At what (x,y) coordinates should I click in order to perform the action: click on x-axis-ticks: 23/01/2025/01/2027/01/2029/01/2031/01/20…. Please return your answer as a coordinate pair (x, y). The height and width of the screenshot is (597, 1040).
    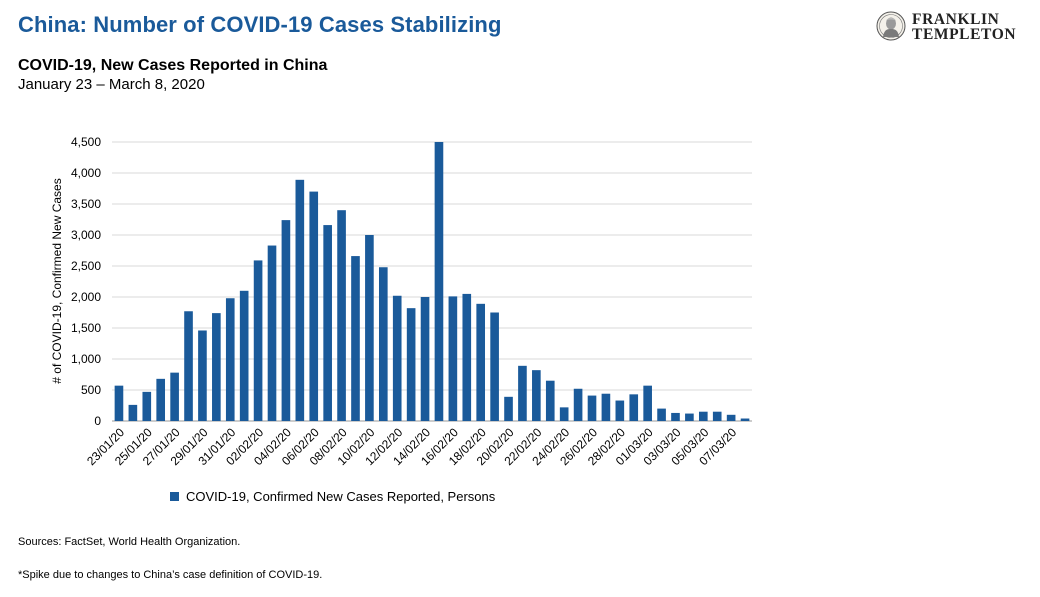
    Looking at the image, I should click on (411, 446).